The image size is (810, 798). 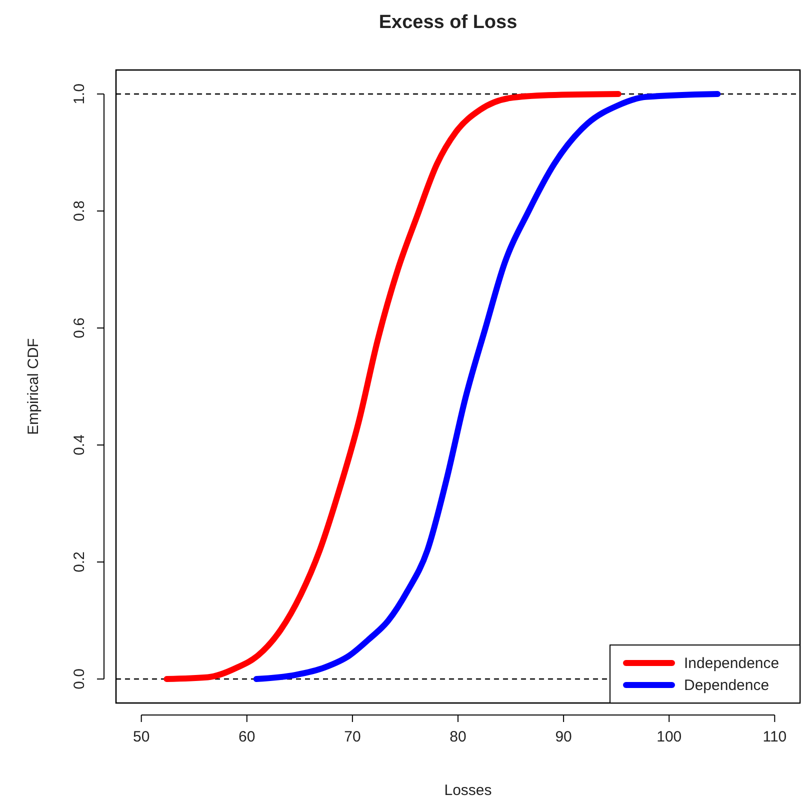 What do you see at coordinates (563, 737) in the screenshot?
I see `x-tick-label: 90` at bounding box center [563, 737].